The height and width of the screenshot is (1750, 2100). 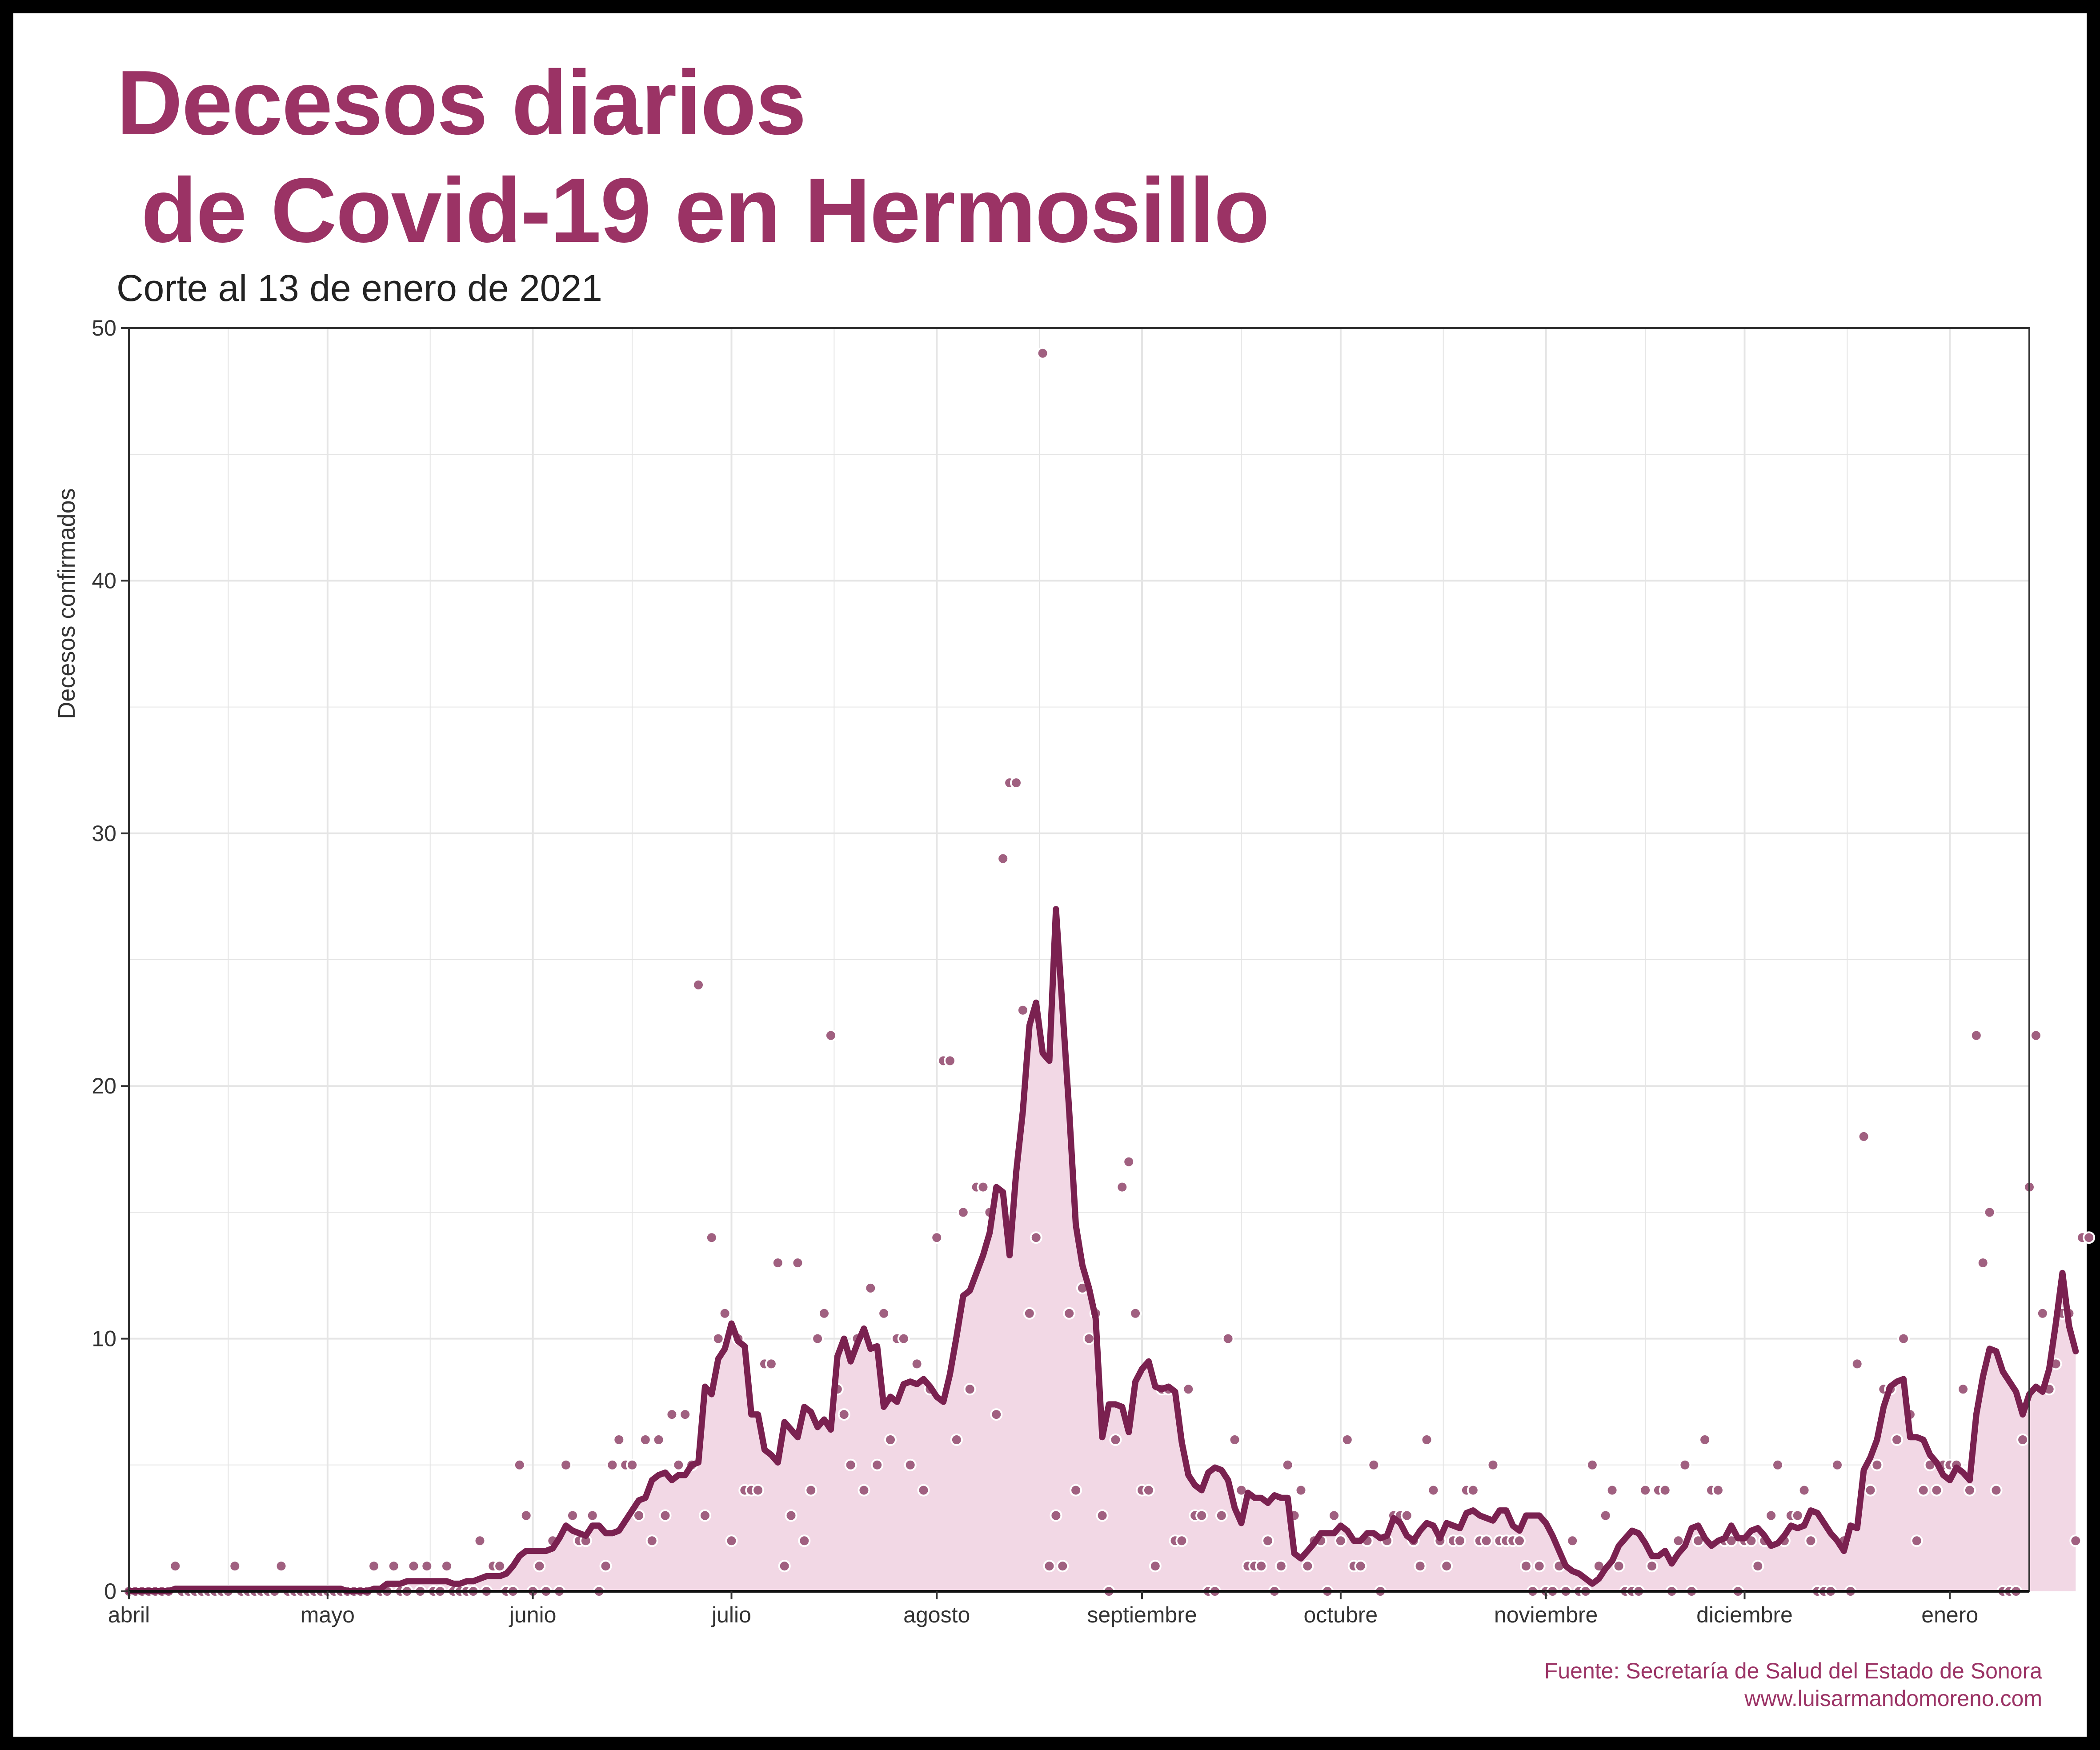 I want to click on y-tick-label: 40, so click(x=104, y=580).